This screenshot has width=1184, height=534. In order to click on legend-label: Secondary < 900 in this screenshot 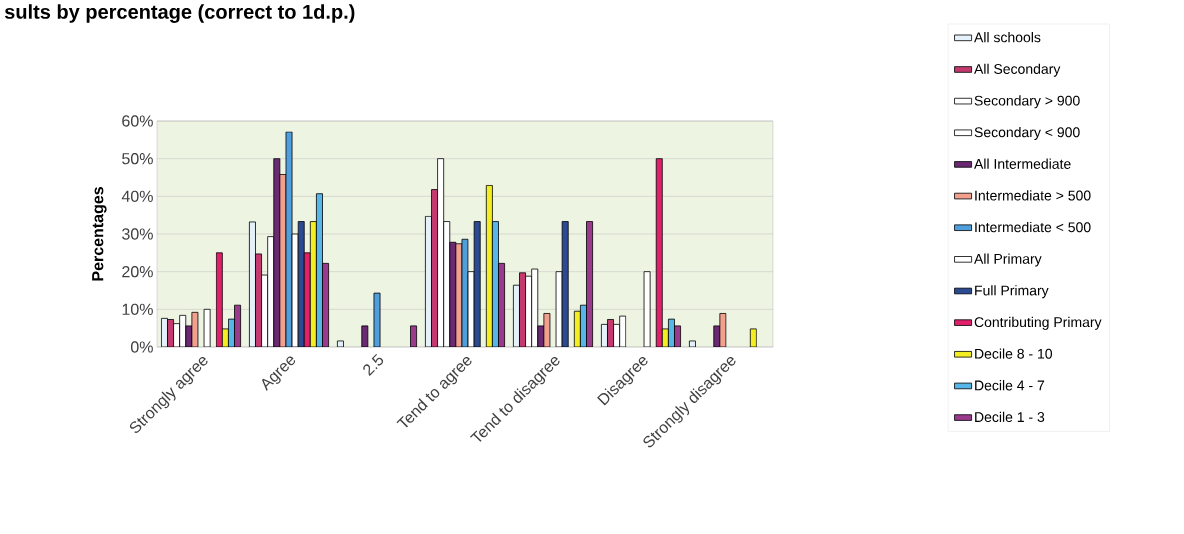, I will do `click(1027, 133)`.